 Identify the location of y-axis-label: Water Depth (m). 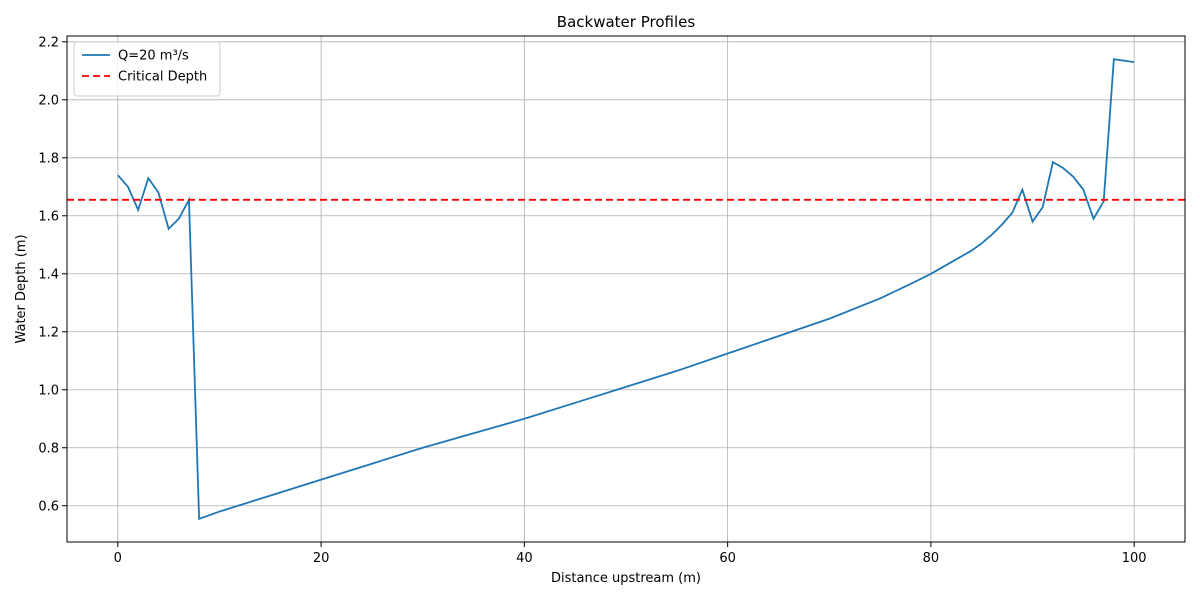
(21, 288).